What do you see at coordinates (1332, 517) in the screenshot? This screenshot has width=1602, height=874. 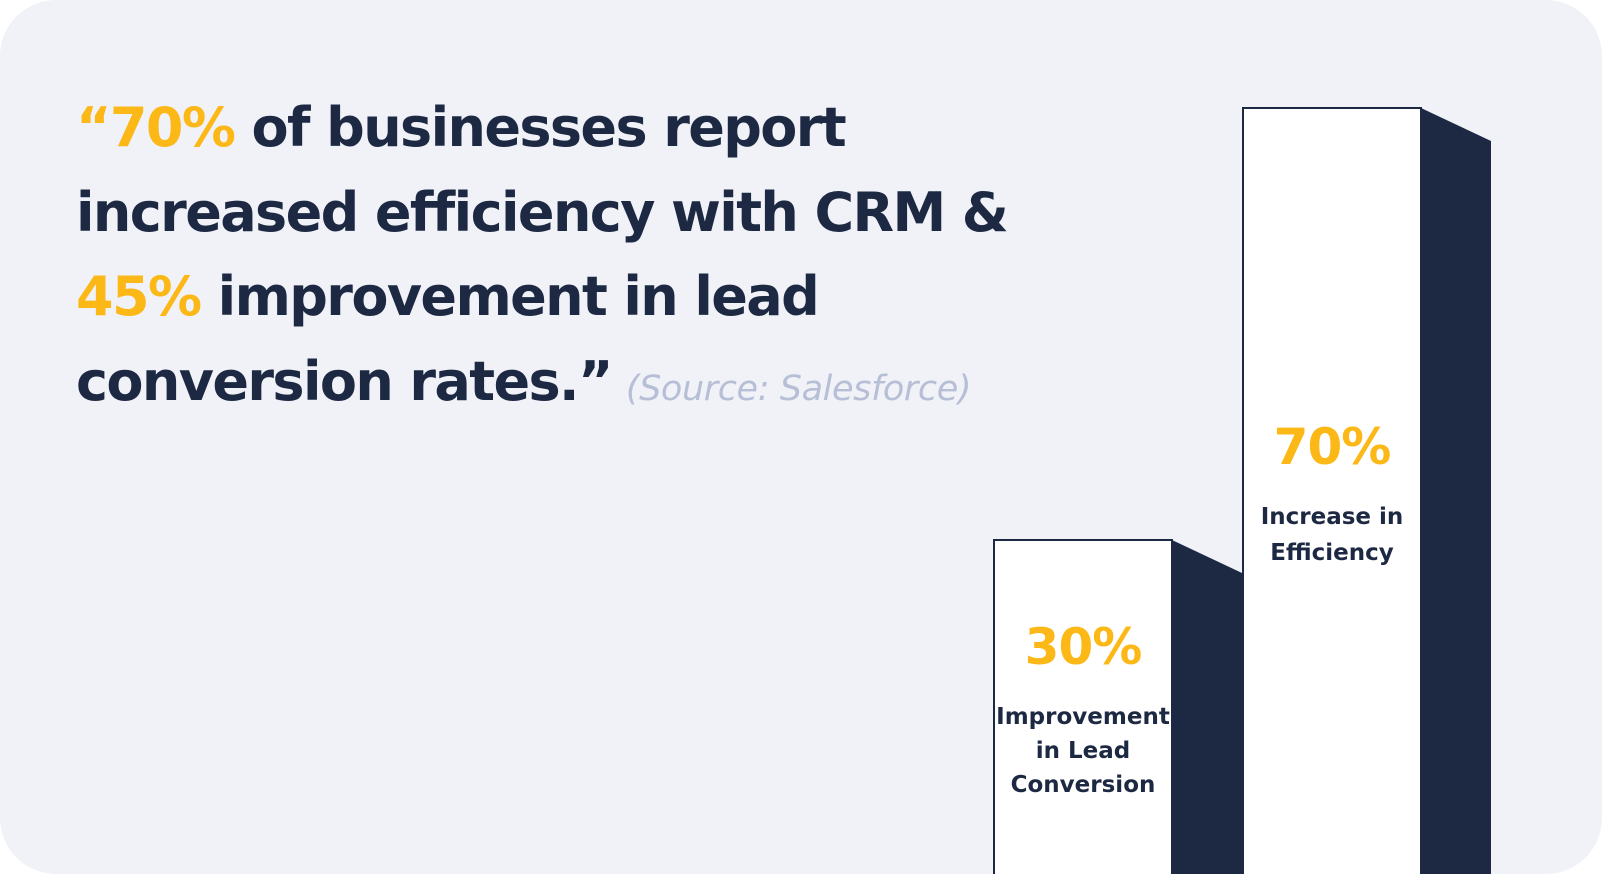 I see `bar-category-label-1-line-0: Increase in` at bounding box center [1332, 517].